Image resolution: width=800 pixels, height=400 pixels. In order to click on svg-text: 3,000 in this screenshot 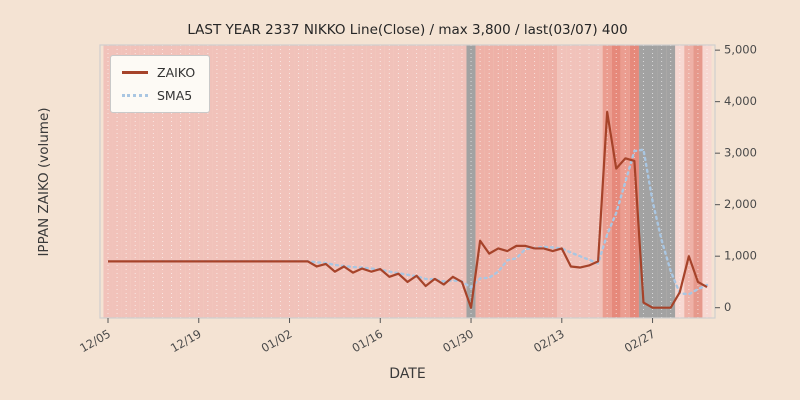, I will do `click(740, 153)`.